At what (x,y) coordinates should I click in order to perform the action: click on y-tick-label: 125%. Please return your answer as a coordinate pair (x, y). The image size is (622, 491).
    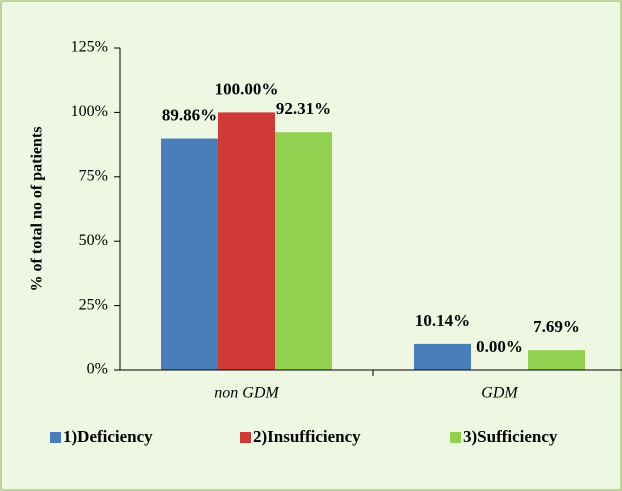
    Looking at the image, I should click on (89, 47).